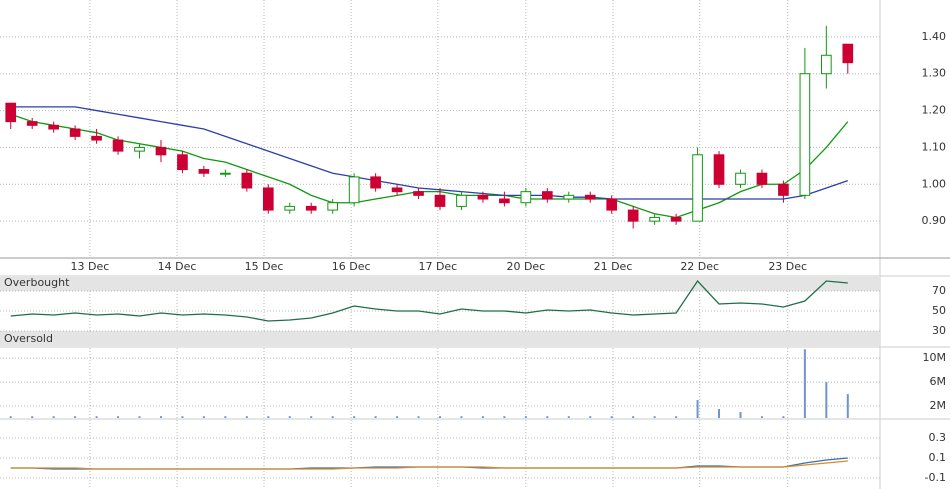  Describe the element at coordinates (935, 477) in the screenshot. I see `y-tick-label: -0.1` at that location.